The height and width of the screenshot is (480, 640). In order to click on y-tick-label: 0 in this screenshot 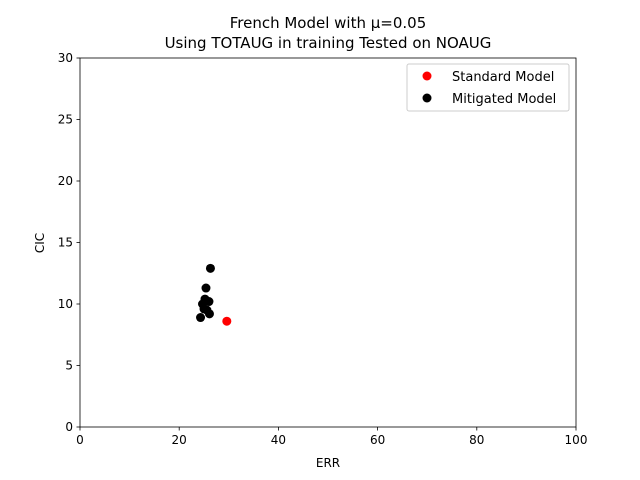, I will do `click(69, 427)`.